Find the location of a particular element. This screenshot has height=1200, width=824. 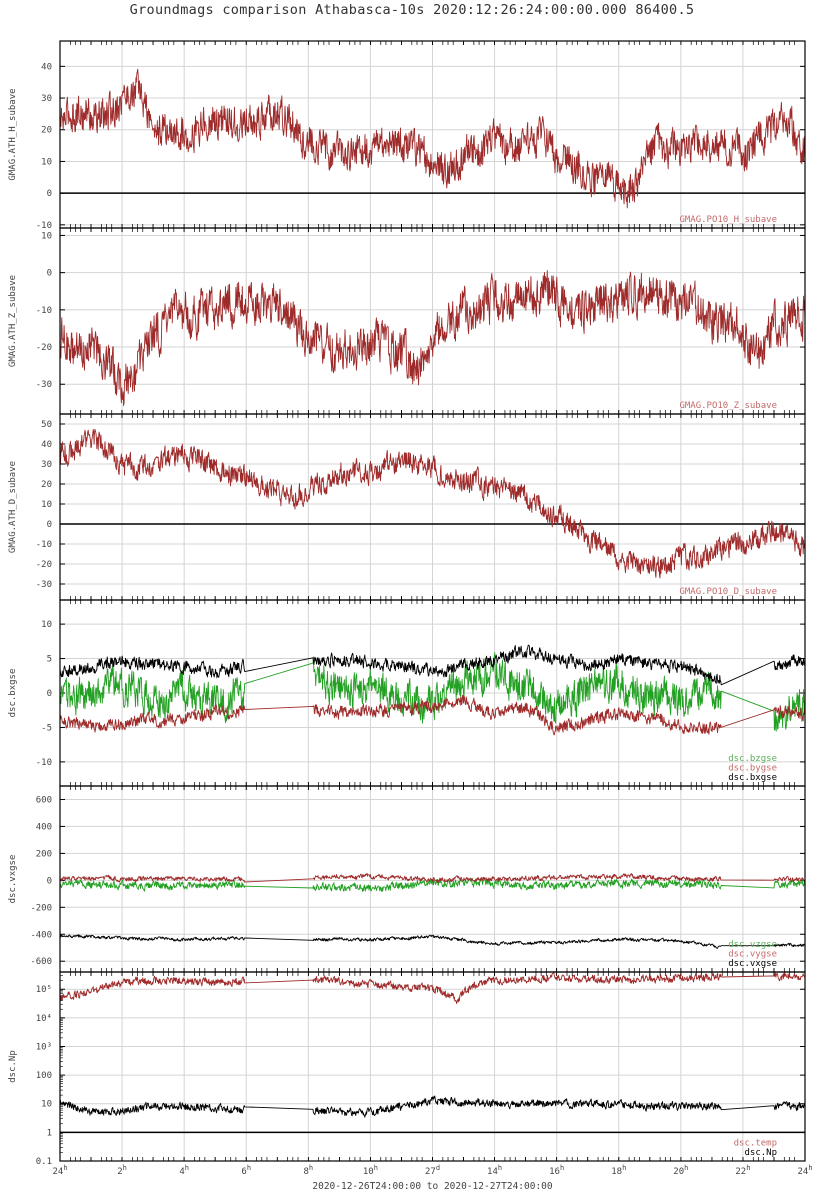

series-line-dsc-vygse is located at coordinates (432, 877).